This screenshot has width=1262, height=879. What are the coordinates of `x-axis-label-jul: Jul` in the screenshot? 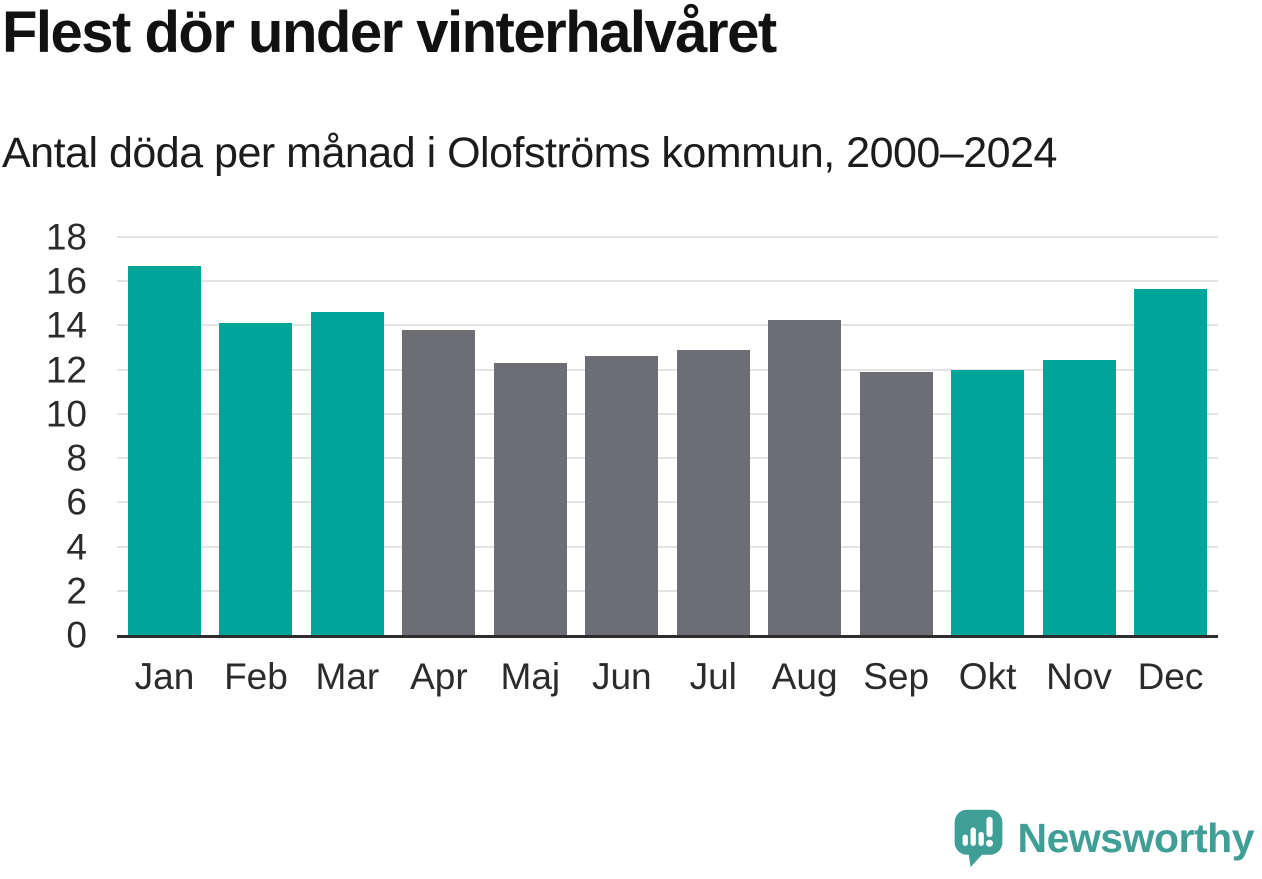 It's located at (713, 676).